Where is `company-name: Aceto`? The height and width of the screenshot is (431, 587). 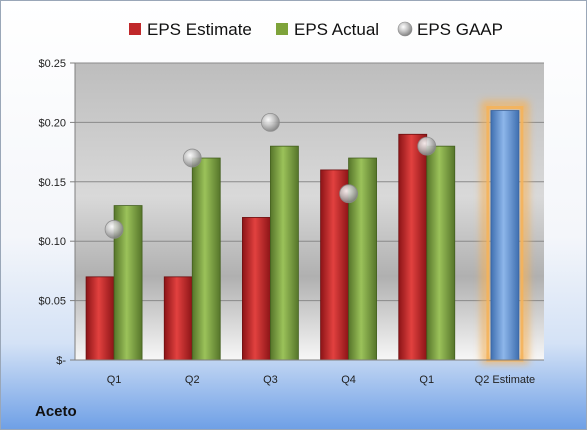
company-name: Aceto is located at coordinates (56, 411).